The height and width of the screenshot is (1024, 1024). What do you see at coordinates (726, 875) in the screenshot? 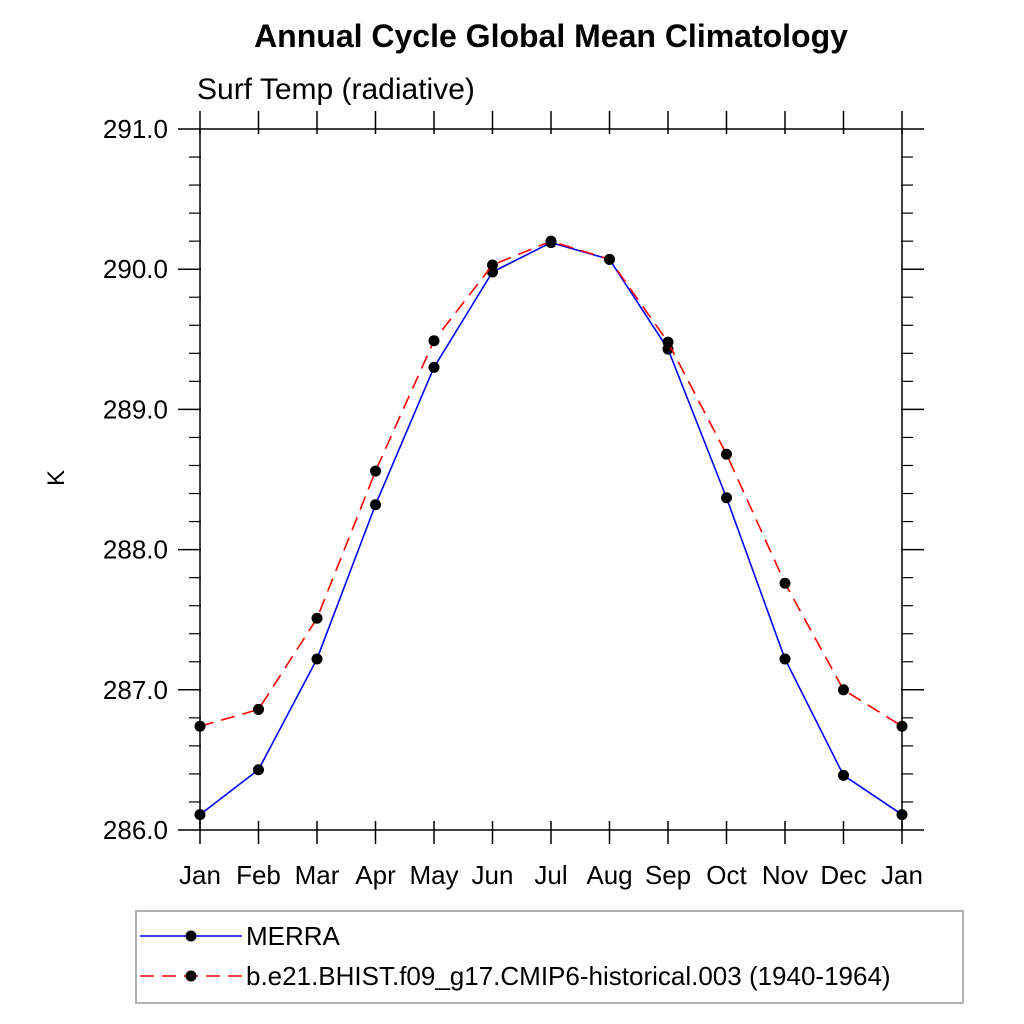
I see `x-tick-label: Oct` at bounding box center [726, 875].